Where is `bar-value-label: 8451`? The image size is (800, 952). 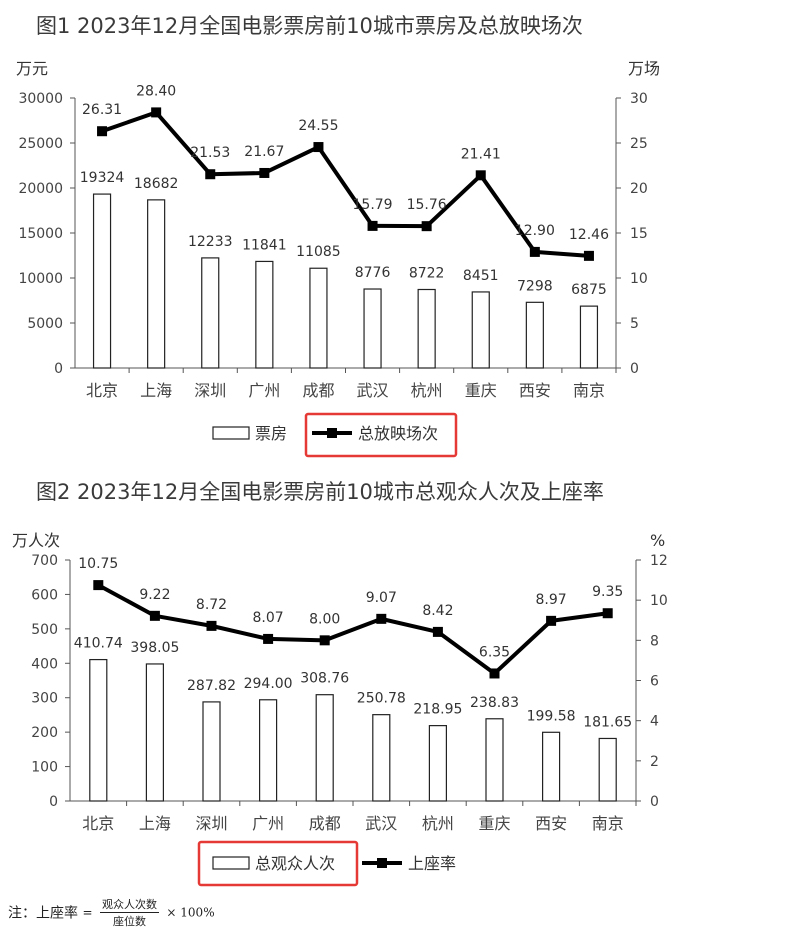 bar-value-label: 8451 is located at coordinates (481, 276).